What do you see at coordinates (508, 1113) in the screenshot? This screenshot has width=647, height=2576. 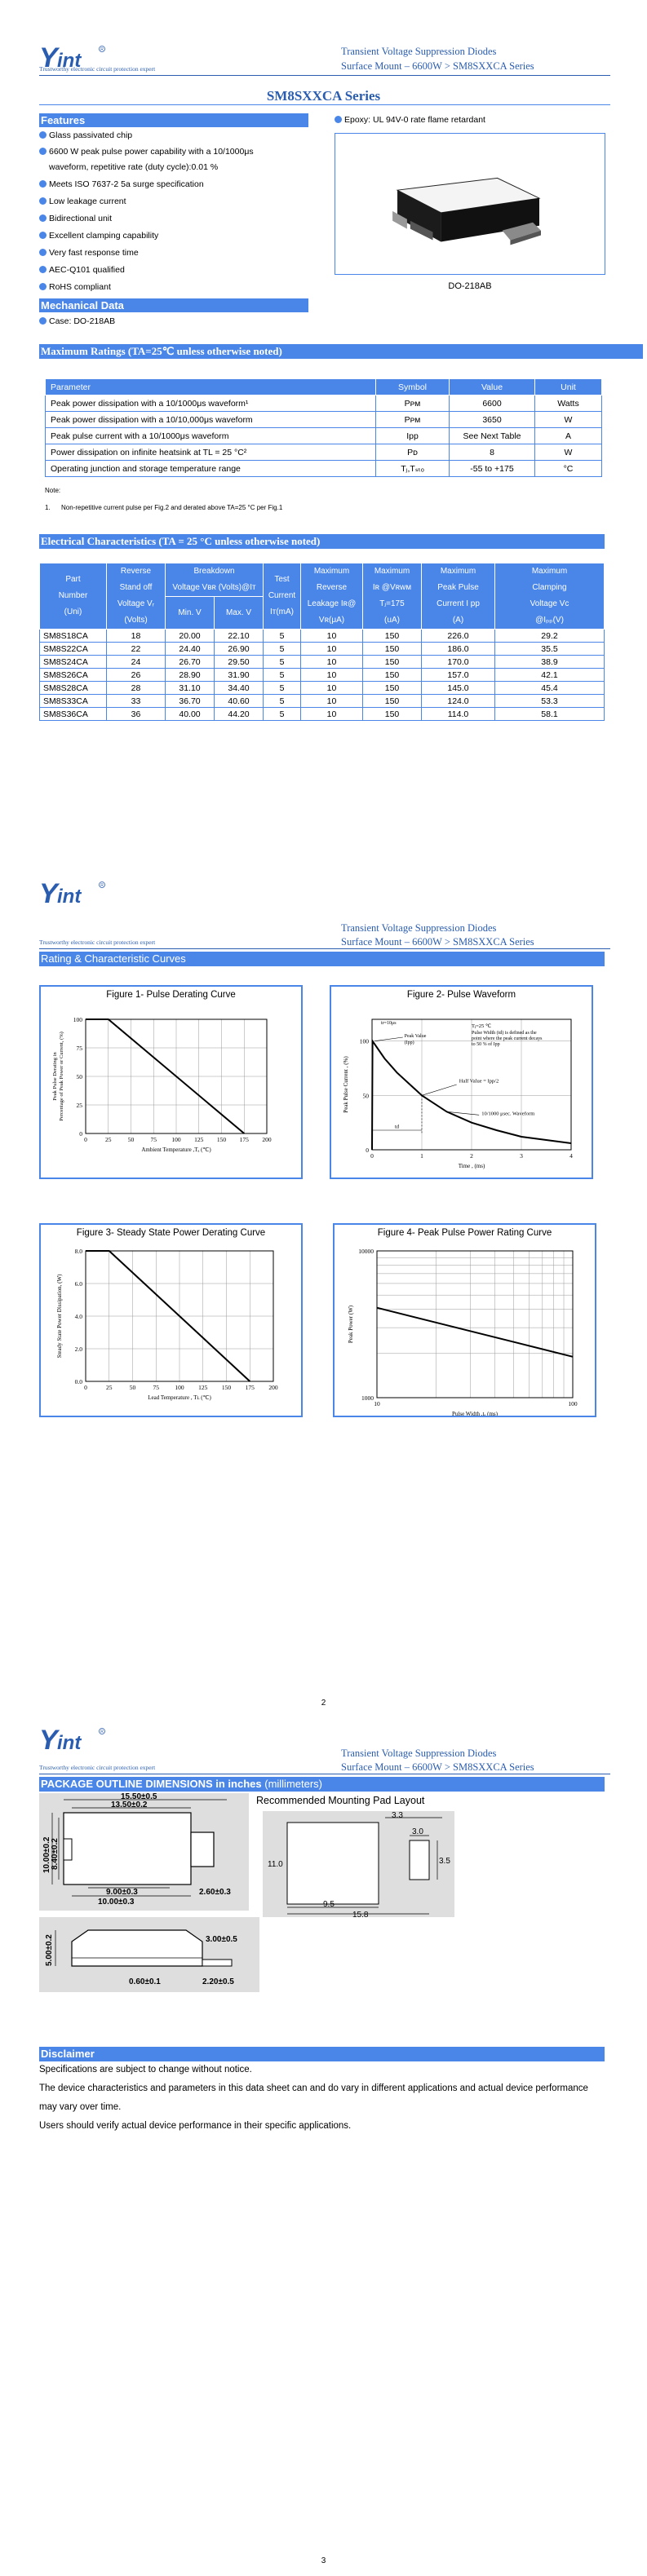 I see `annotation-waveform: 10/1000 μsec. Waveform` at bounding box center [508, 1113].